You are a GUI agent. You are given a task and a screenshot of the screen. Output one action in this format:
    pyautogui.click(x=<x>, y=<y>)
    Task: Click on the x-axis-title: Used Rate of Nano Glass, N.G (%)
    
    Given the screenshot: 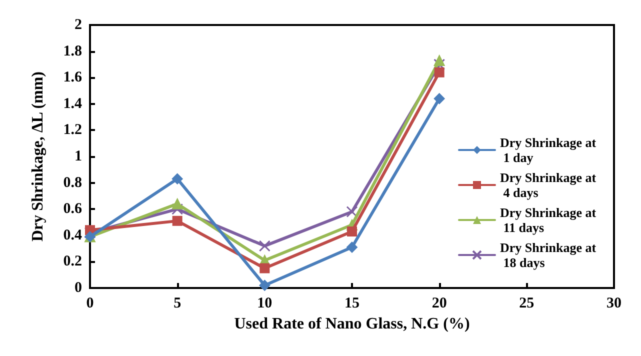 What is the action you would take?
    pyautogui.click(x=352, y=324)
    